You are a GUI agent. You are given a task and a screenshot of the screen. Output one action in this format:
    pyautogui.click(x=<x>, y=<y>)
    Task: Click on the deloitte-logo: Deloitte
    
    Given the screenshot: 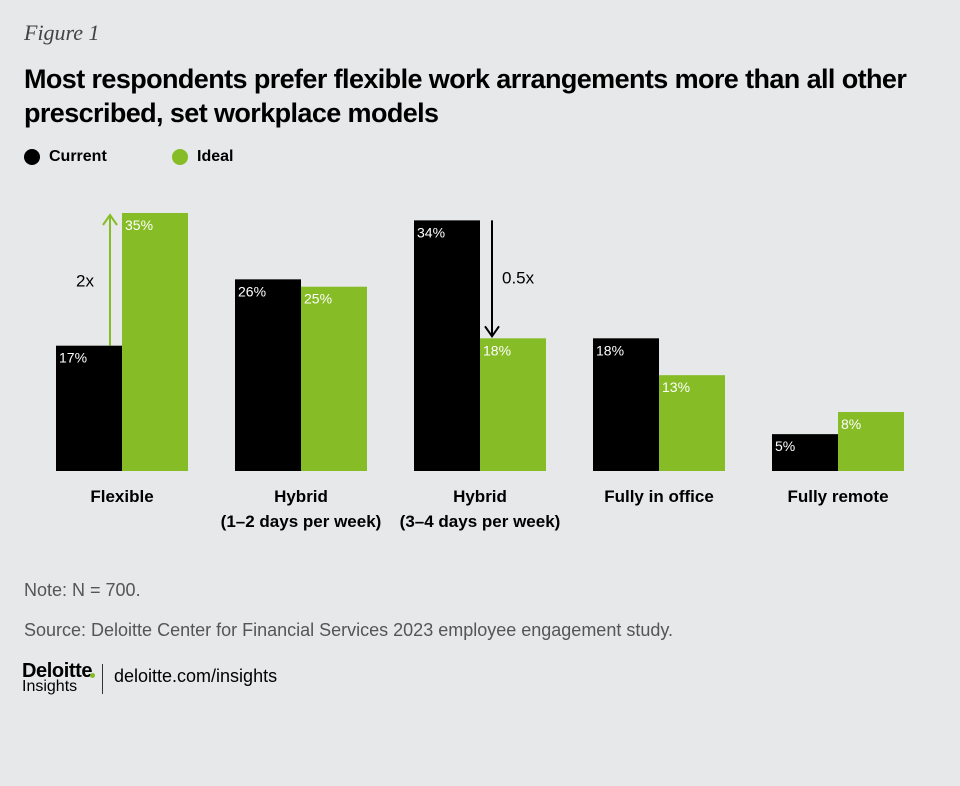 What is the action you would take?
    pyautogui.click(x=57, y=671)
    